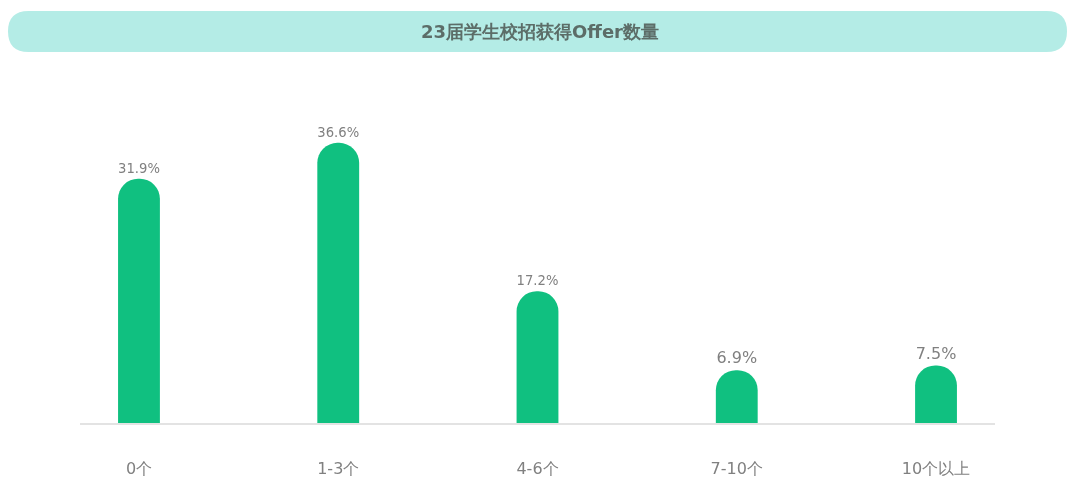  Describe the element at coordinates (540, 31) in the screenshot. I see `chart-title: 23届学生校招获得Offer数量` at that location.